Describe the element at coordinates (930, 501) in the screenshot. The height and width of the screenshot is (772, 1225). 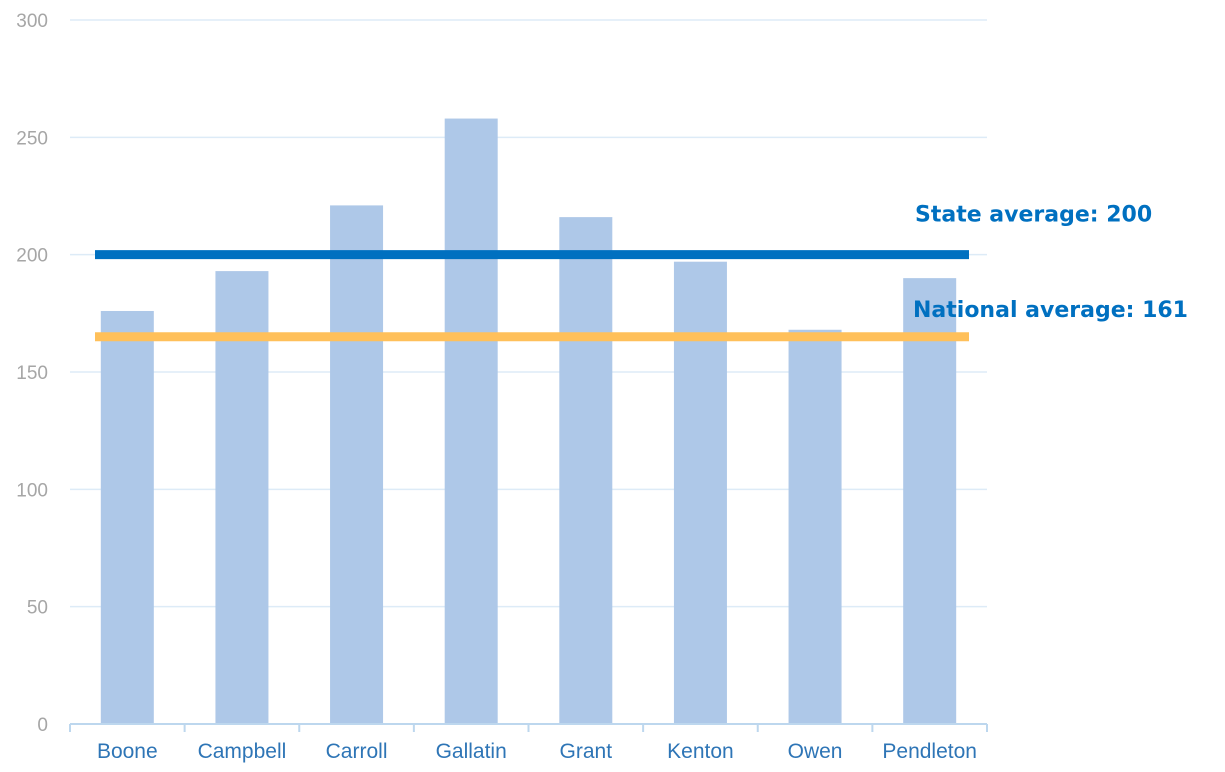
I see `bar-pendleton` at that location.